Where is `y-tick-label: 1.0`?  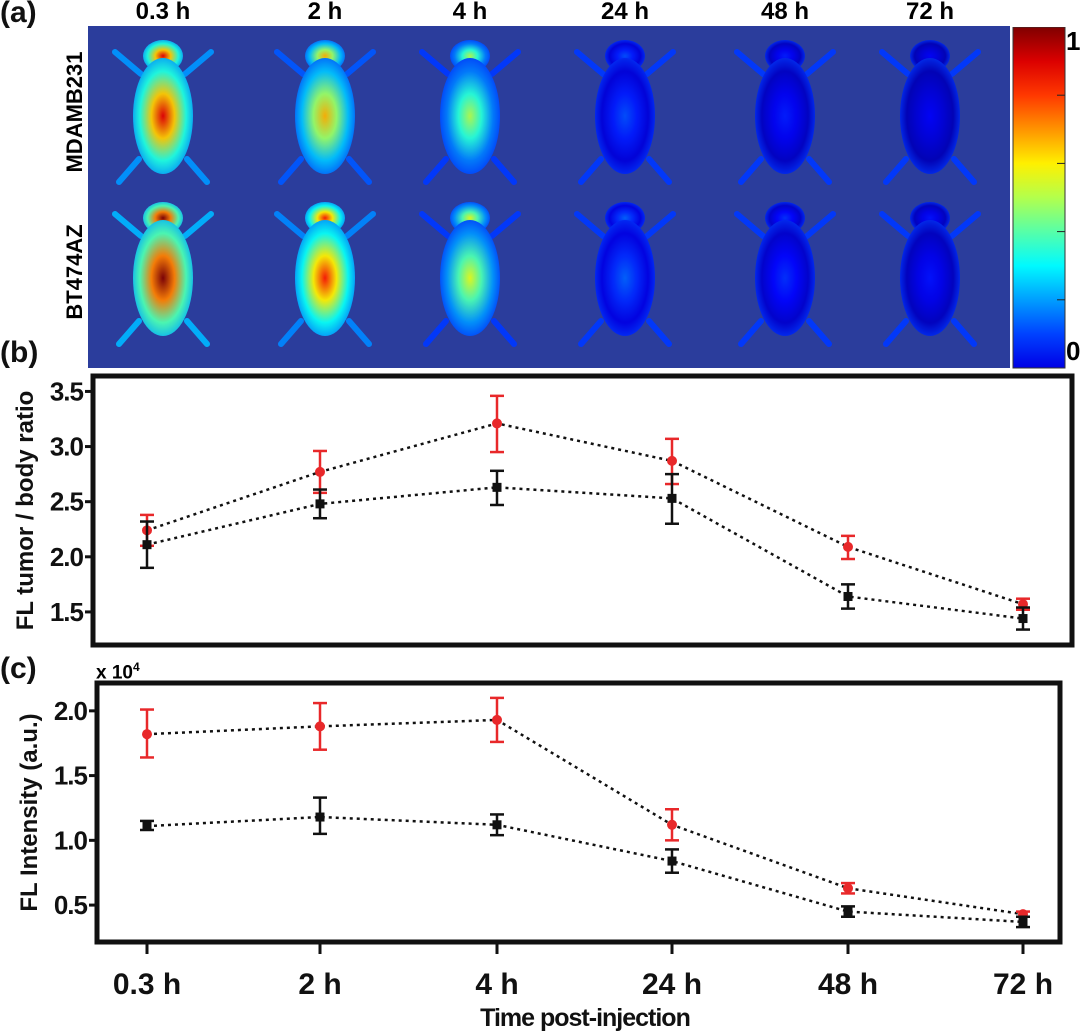 y-tick-label: 1.0 is located at coordinates (71, 840).